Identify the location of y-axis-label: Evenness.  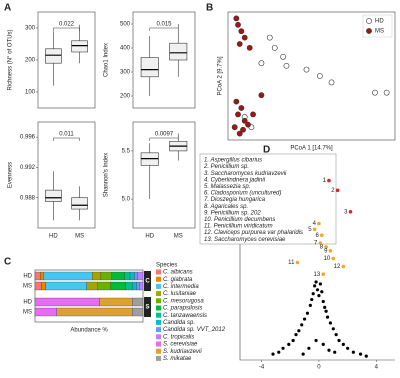
(11, 175).